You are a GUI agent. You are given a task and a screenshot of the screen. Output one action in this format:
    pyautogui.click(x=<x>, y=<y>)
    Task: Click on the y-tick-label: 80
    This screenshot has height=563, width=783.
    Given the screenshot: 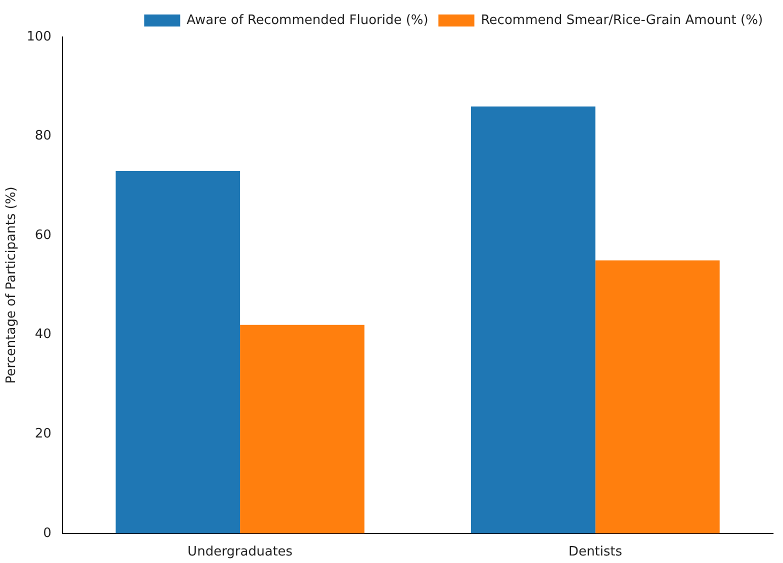 What is the action you would take?
    pyautogui.click(x=43, y=136)
    